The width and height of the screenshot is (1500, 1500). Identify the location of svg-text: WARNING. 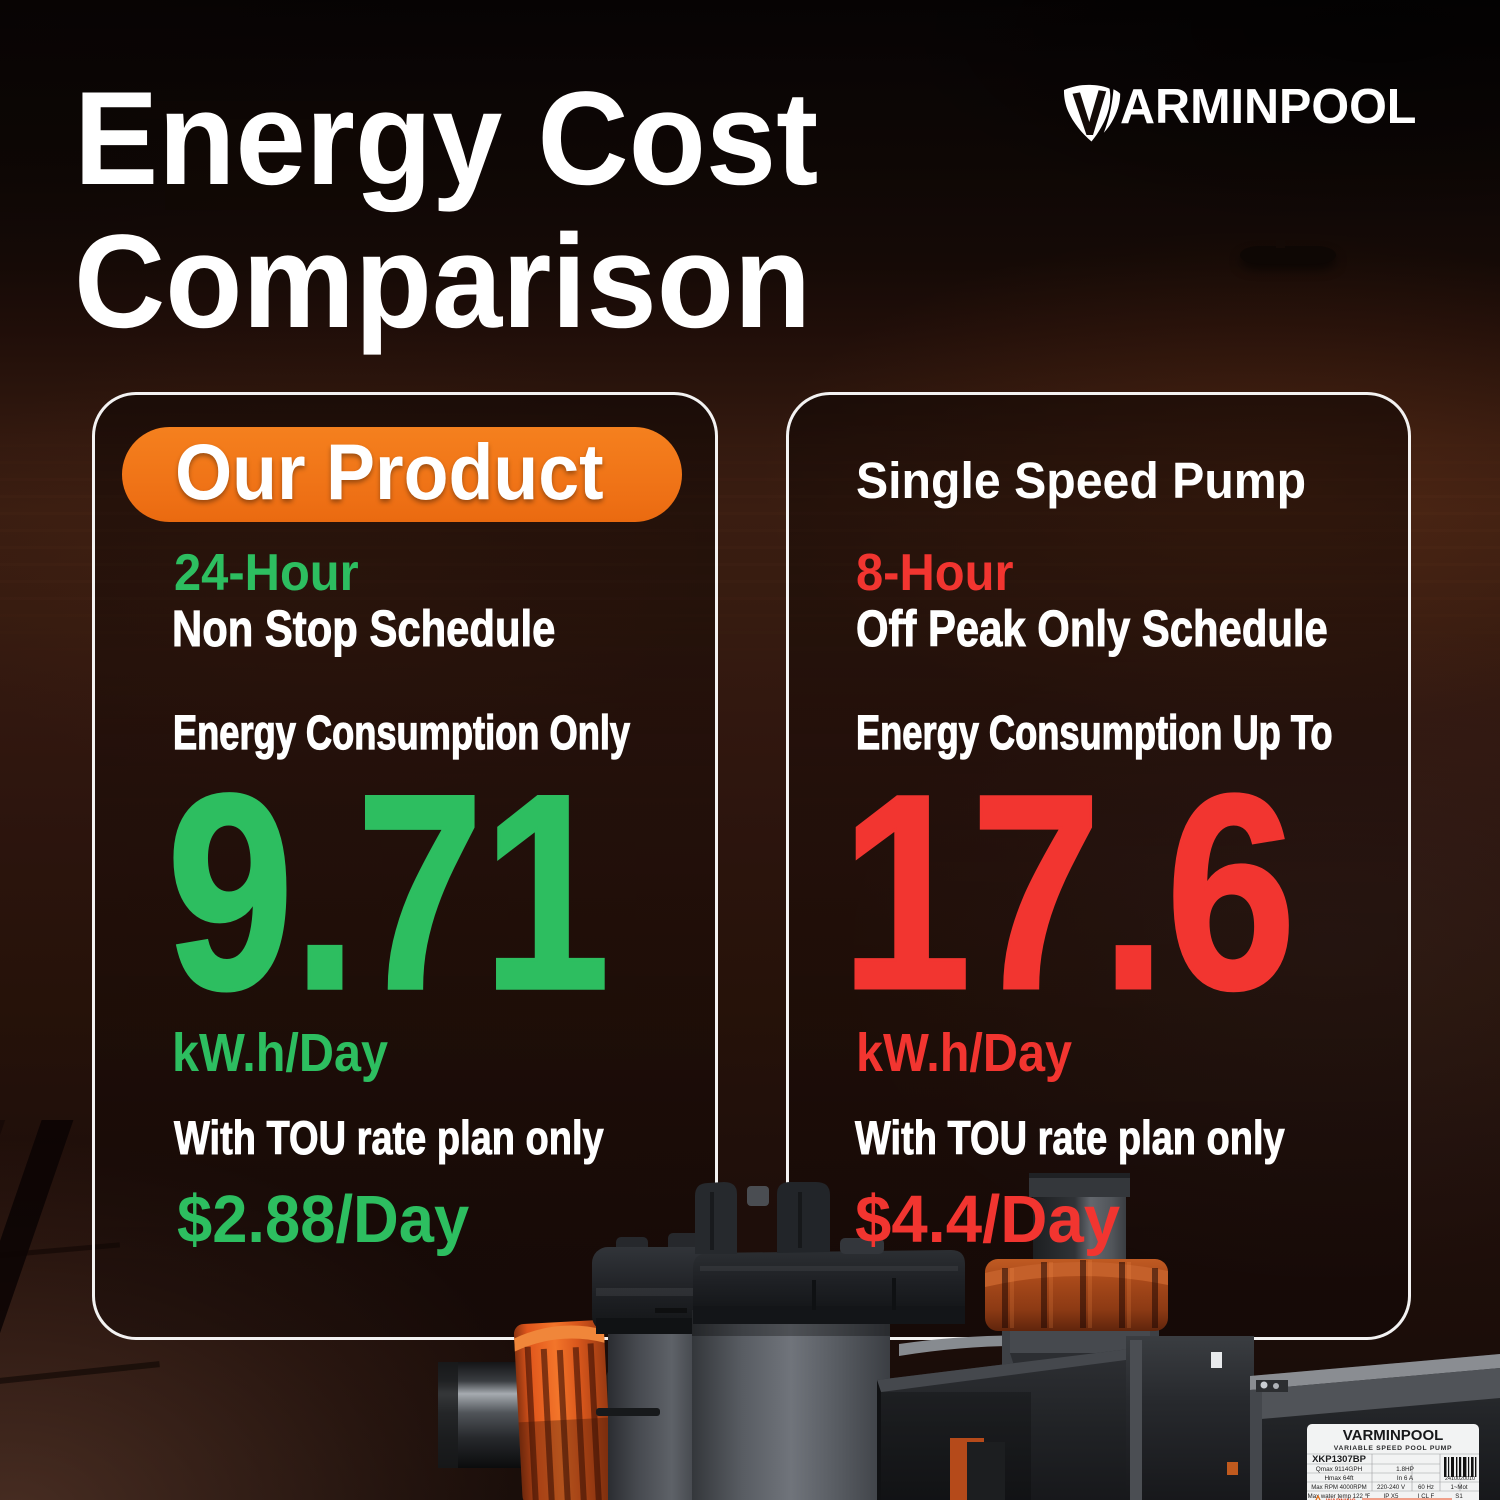
(1341, 1499).